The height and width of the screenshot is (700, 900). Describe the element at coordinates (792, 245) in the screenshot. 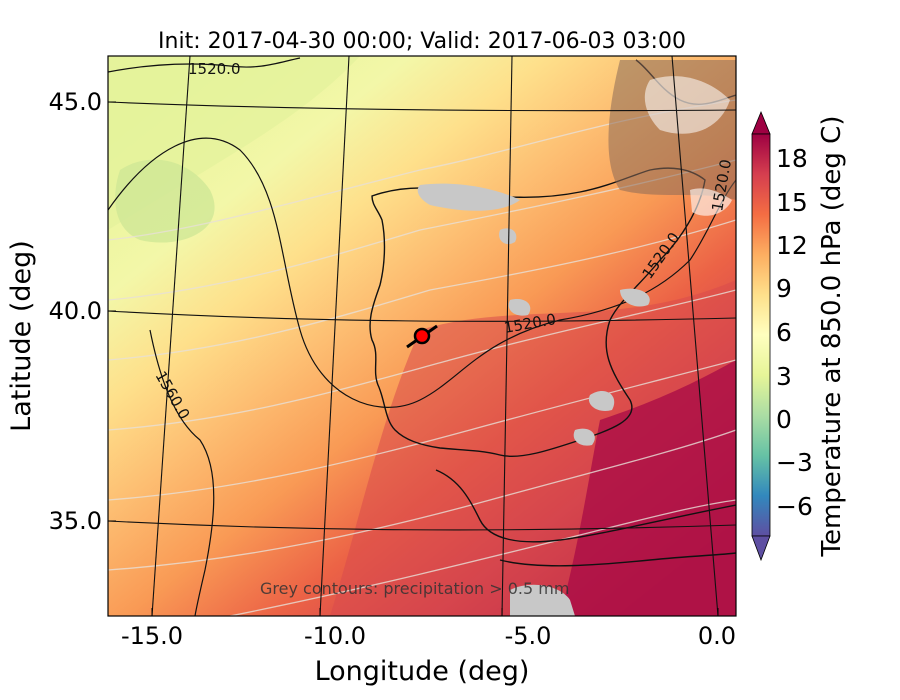

I see `colorbar-tick-label: 12` at that location.